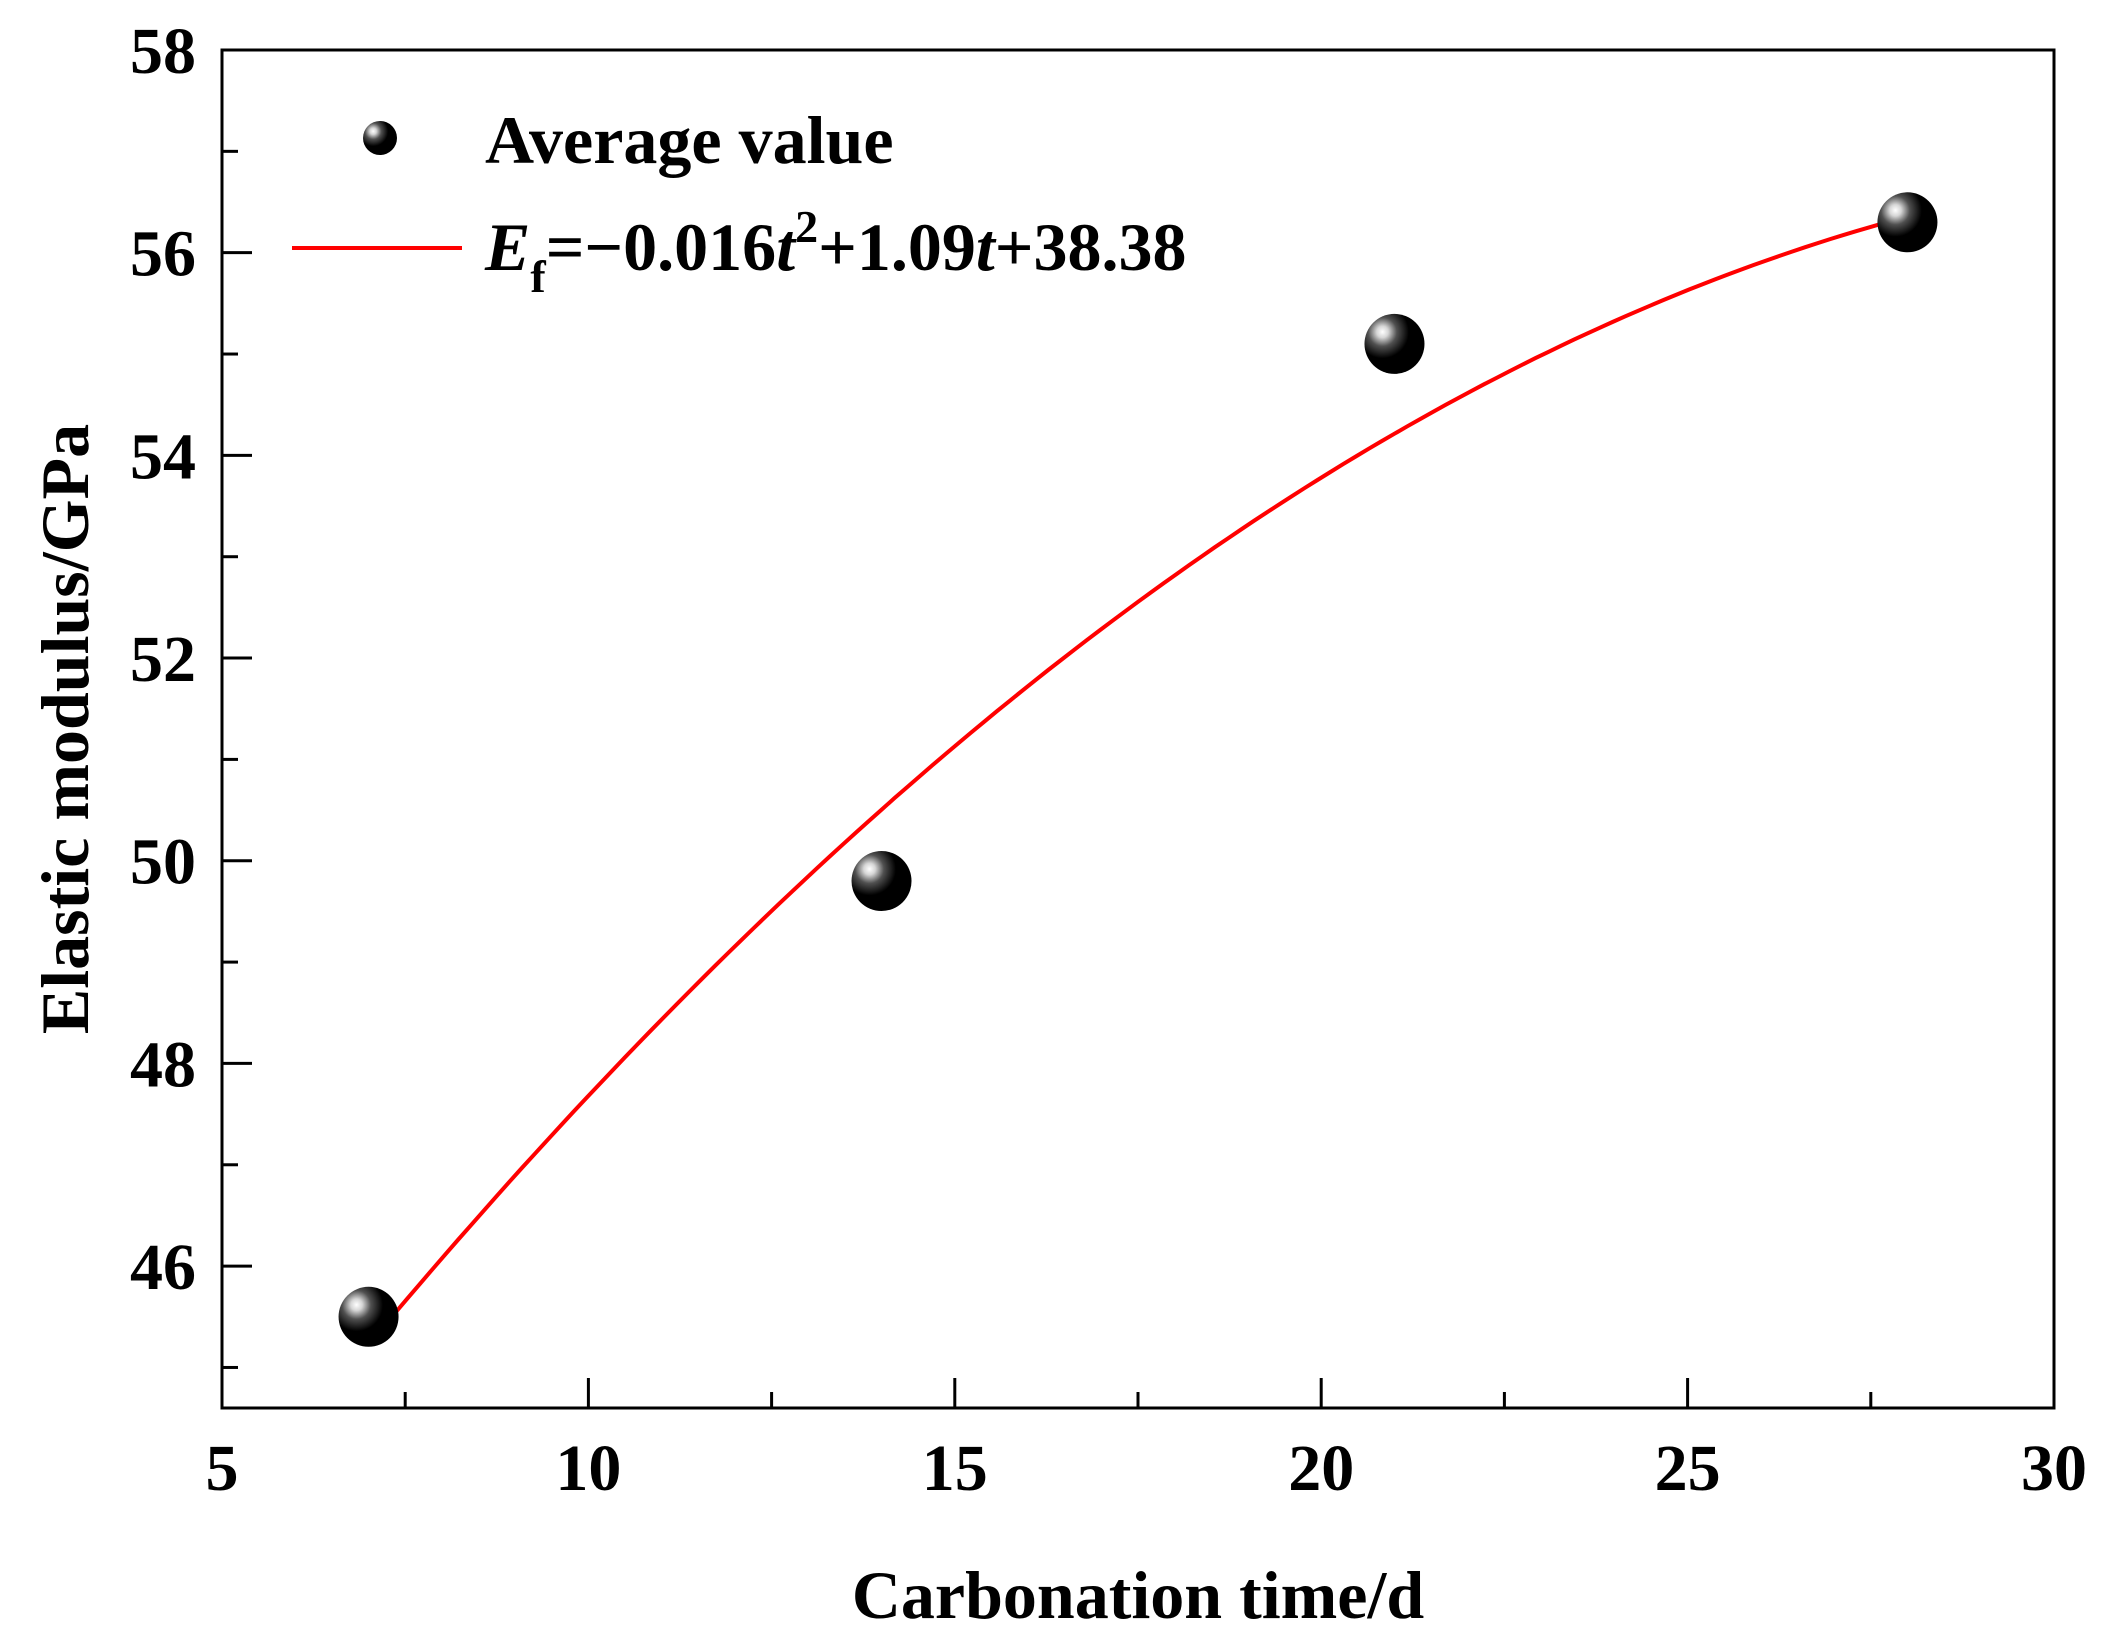 The image size is (2110, 1652). Describe the element at coordinates (689, 140) in the screenshot. I see `legend-label-average: Average value` at that location.